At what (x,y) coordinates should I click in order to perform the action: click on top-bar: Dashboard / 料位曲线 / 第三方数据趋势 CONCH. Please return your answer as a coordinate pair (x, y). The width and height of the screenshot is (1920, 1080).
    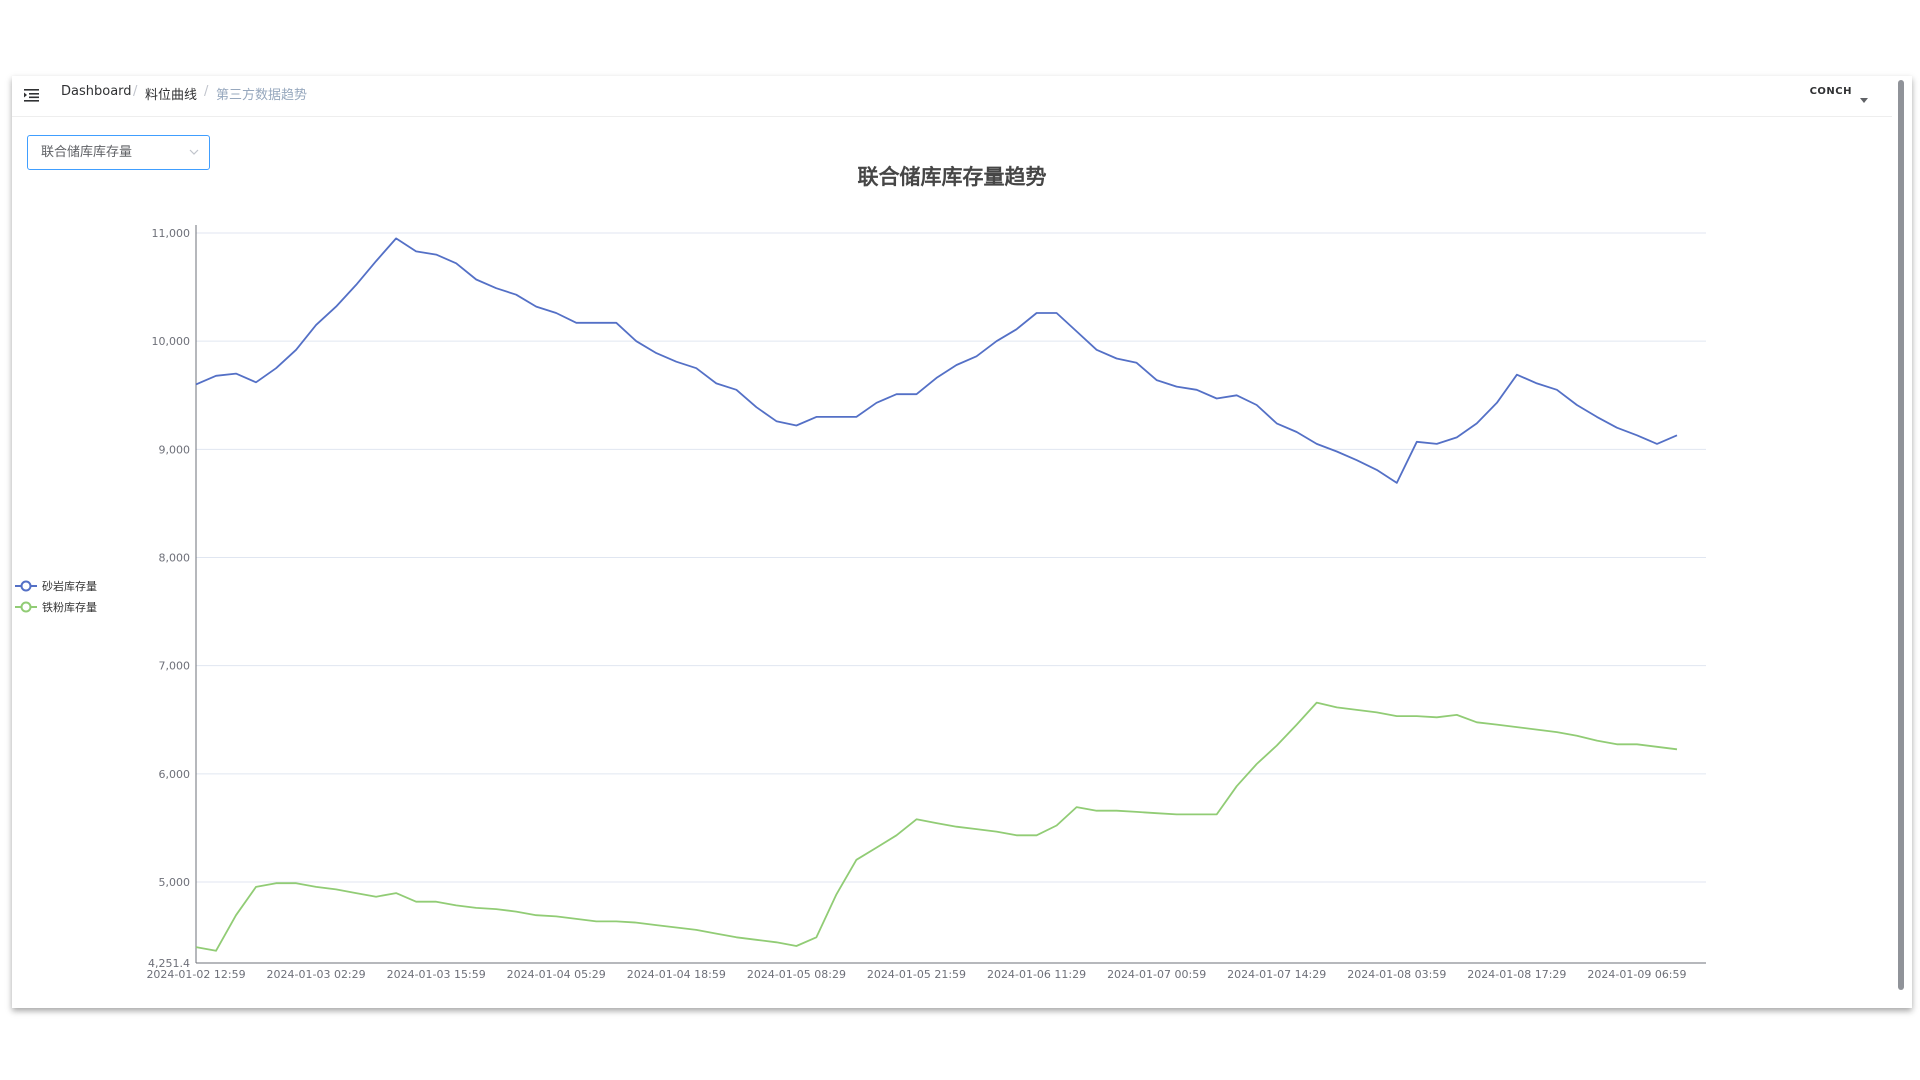
    Looking at the image, I should click on (952, 96).